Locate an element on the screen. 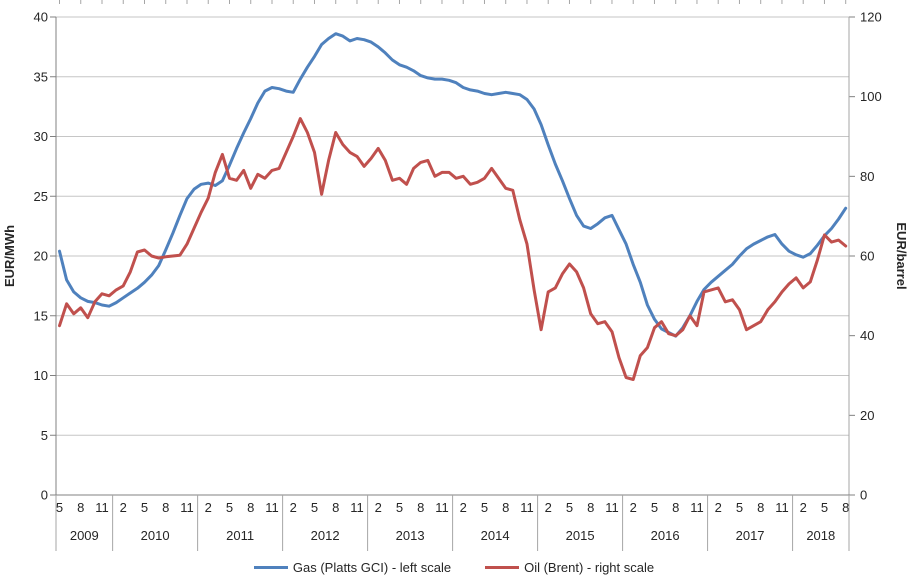  y-right-tick-label: 100 is located at coordinates (871, 96).